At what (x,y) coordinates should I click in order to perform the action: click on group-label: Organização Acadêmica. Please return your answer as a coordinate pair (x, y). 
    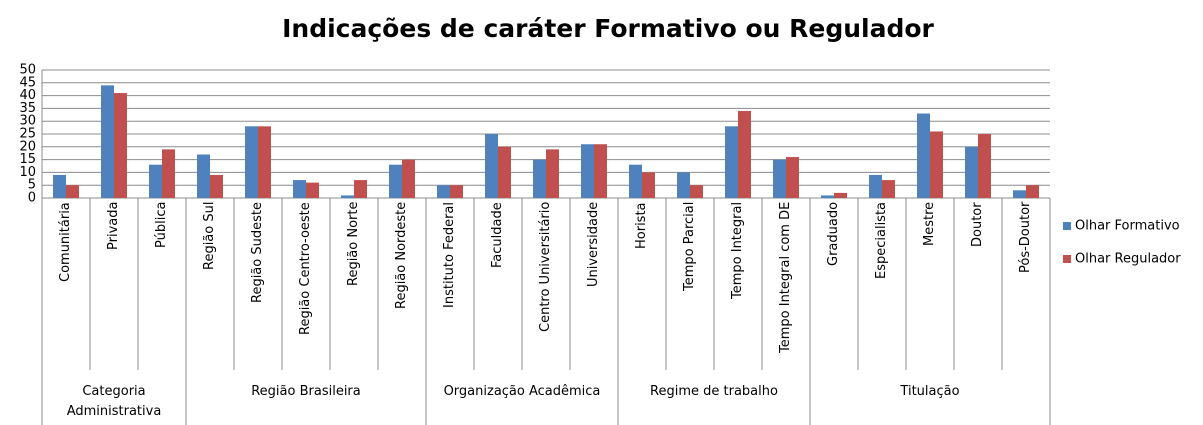
    Looking at the image, I should click on (522, 392).